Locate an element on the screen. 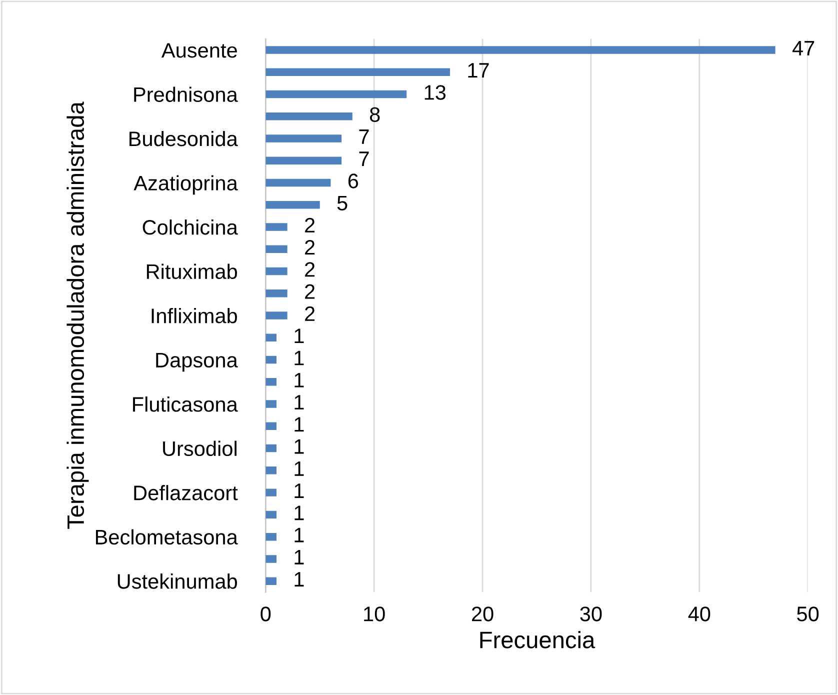 This screenshot has width=838, height=695. y-tick-label: Deflazacort is located at coordinates (186, 492).